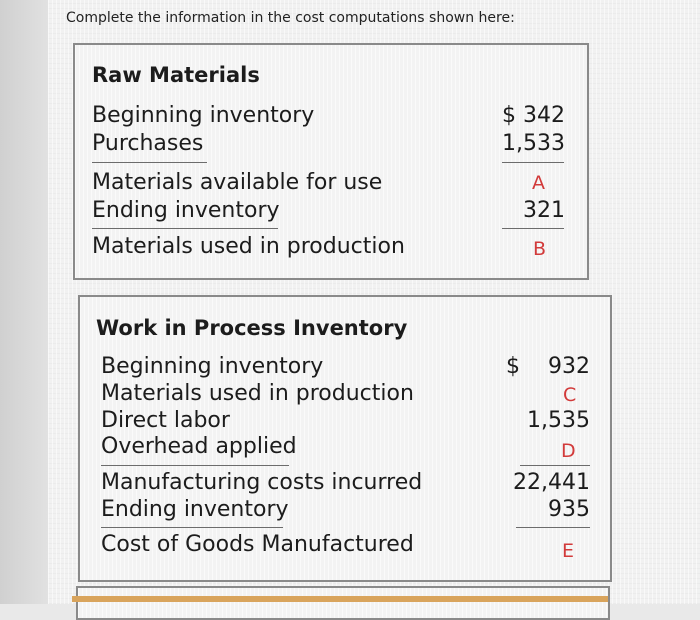 This screenshot has width=700, height=620. What do you see at coordinates (540, 249) in the screenshot?
I see `rm-placeholder-b: B` at bounding box center [540, 249].